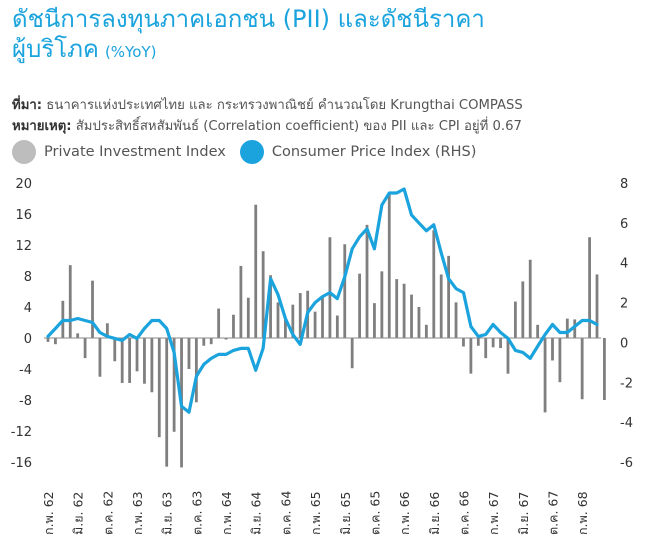 The height and width of the screenshot is (542, 648). I want to click on legend-swatch-cpi, so click(251, 152).